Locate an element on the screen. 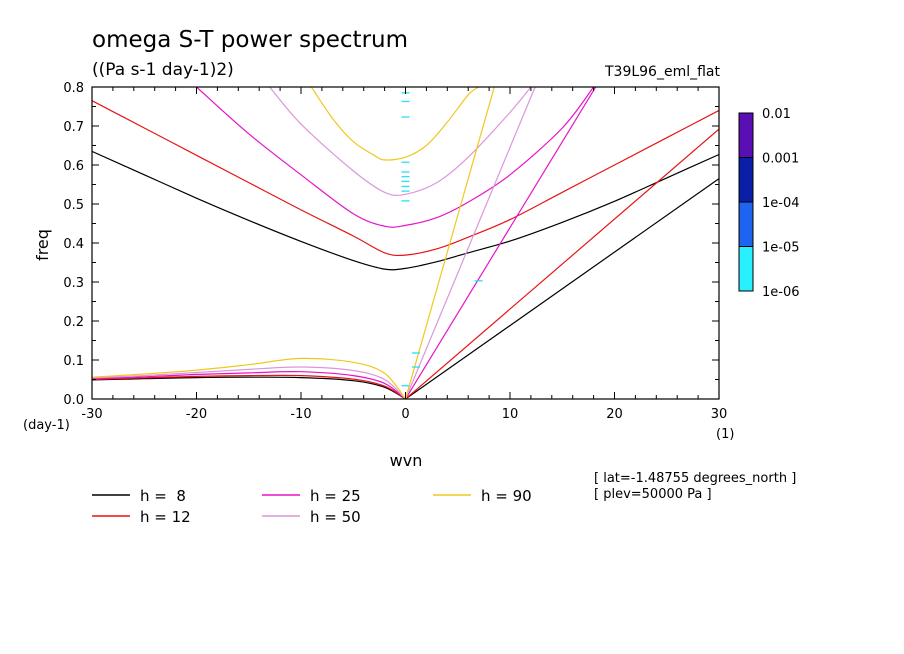 This screenshot has width=904, height=654. y-unit-label: (day-1) is located at coordinates (46, 425).